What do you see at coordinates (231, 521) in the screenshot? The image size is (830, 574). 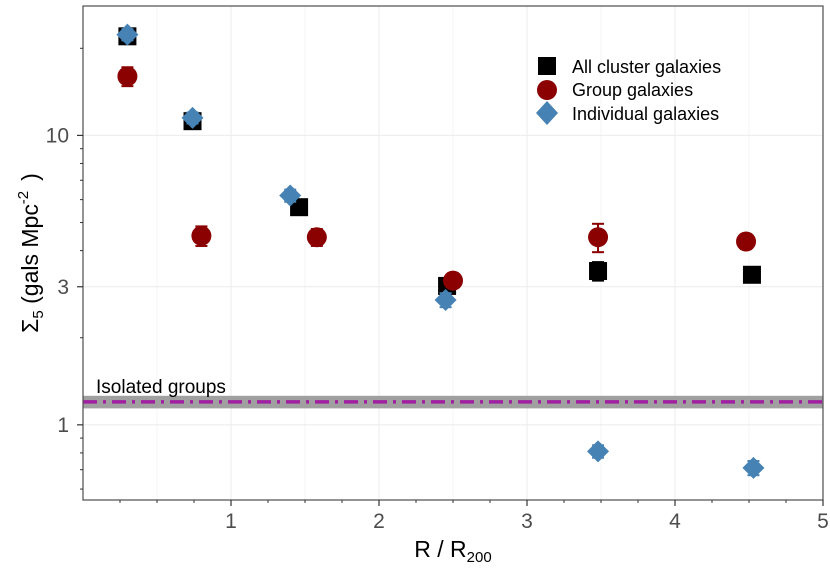 I see `x-tick-label: 1` at bounding box center [231, 521].